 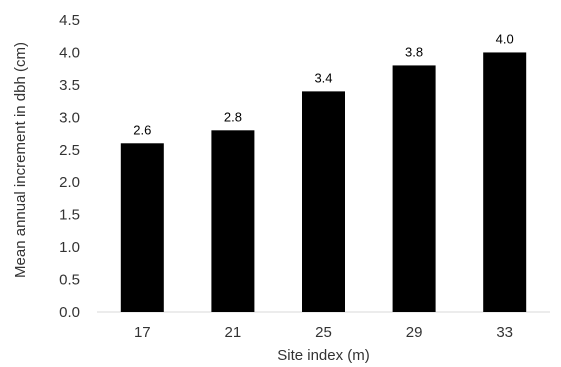 I want to click on y-tick-label: 0.0, so click(x=69, y=312).